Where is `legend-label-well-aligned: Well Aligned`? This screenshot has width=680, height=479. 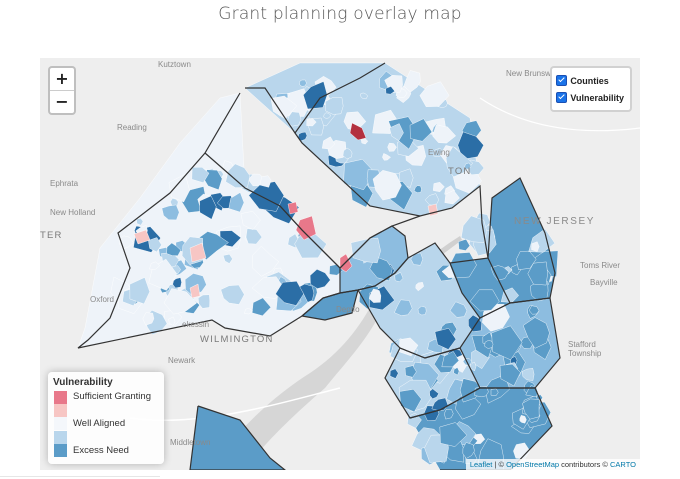
legend-label-well-aligned: Well Aligned is located at coordinates (99, 423).